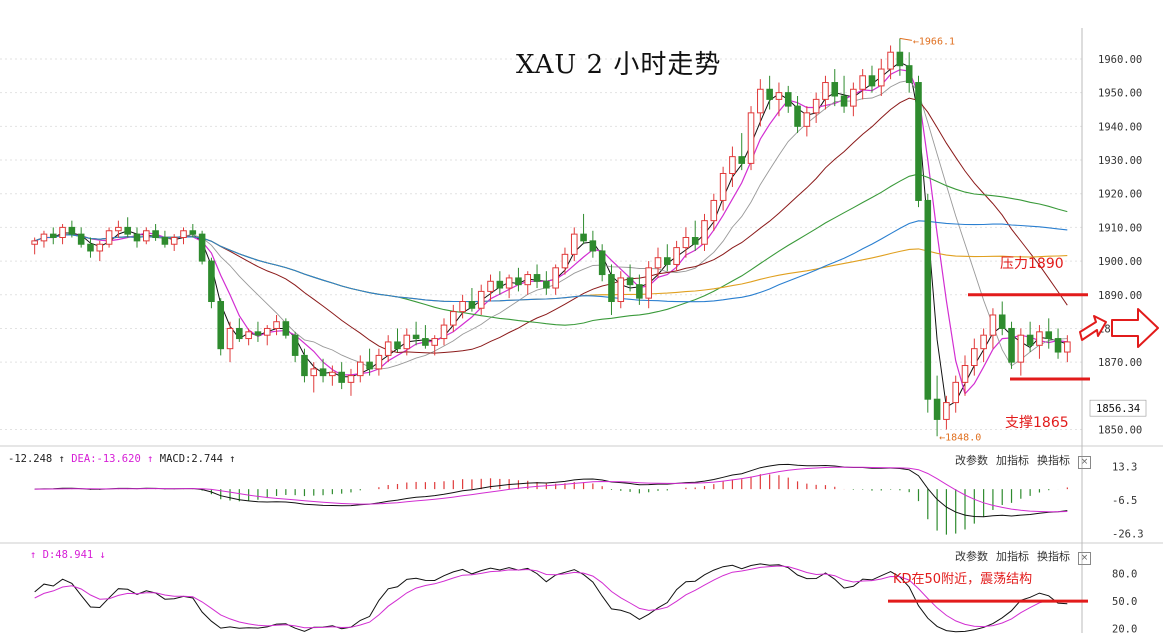 Image resolution: width=1163 pixels, height=633 pixels. Describe the element at coordinates (197, 459) in the screenshot. I see `macd-value-label: MACD:2.744 ↑` at that location.